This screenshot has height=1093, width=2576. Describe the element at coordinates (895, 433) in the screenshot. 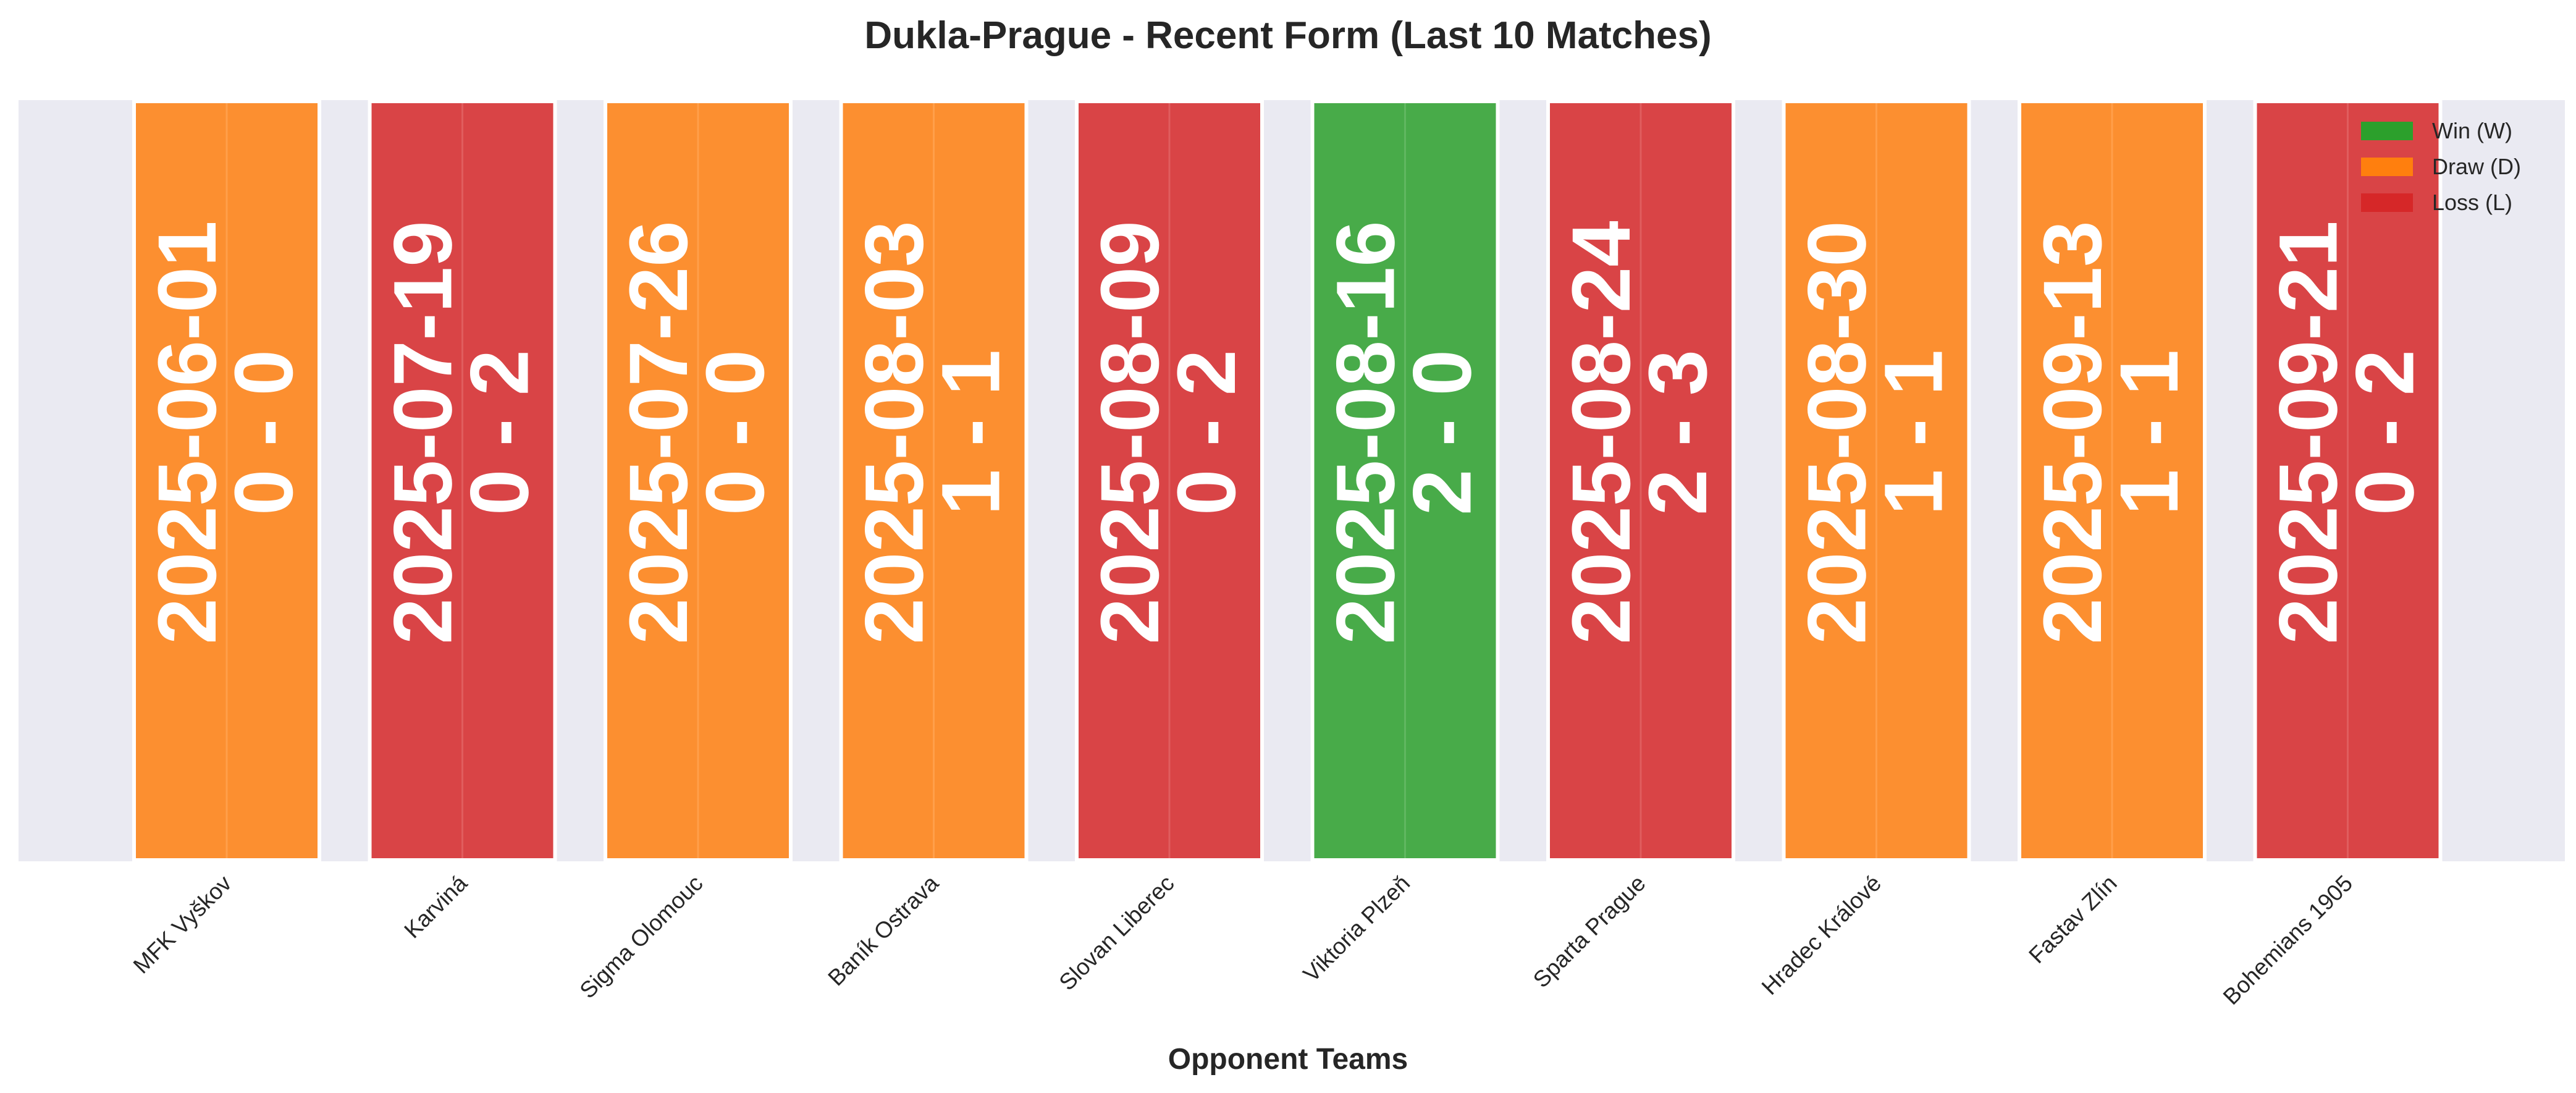

I see `bar-date-label: 2025-08-03` at that location.